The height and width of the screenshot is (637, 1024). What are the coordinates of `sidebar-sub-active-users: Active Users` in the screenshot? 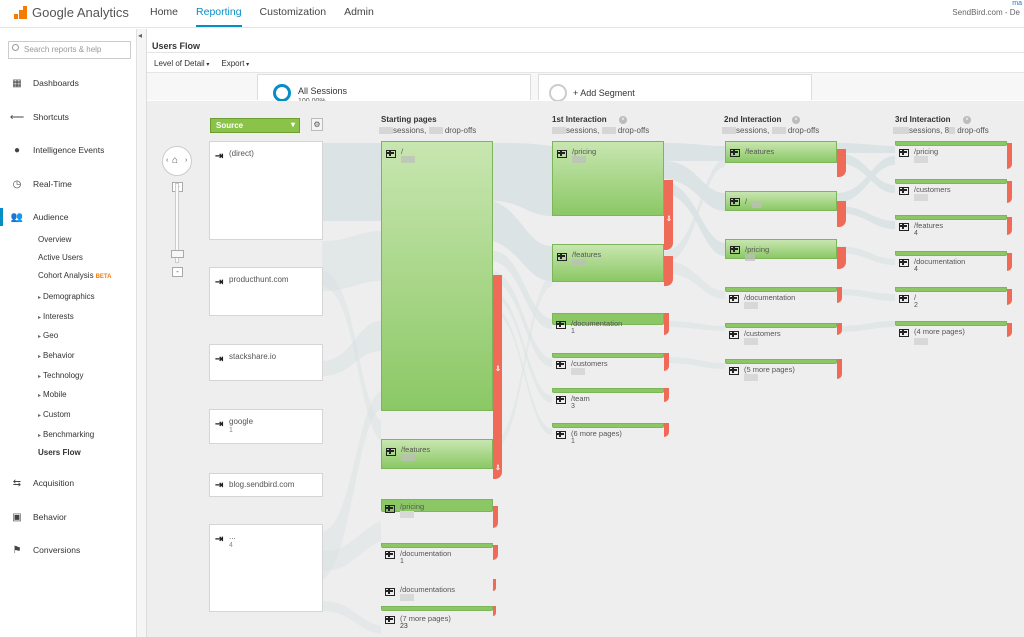 It's located at (60, 257).